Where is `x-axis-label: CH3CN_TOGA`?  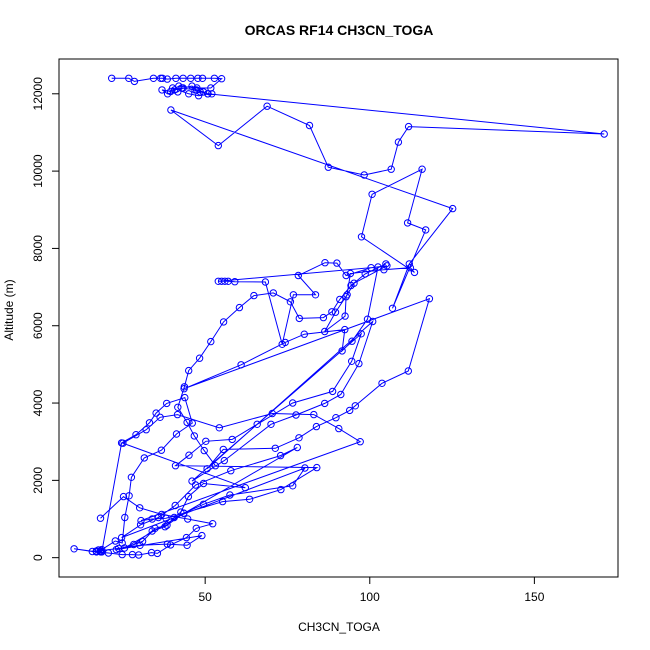
x-axis-label: CH3CN_TOGA is located at coordinates (339, 627).